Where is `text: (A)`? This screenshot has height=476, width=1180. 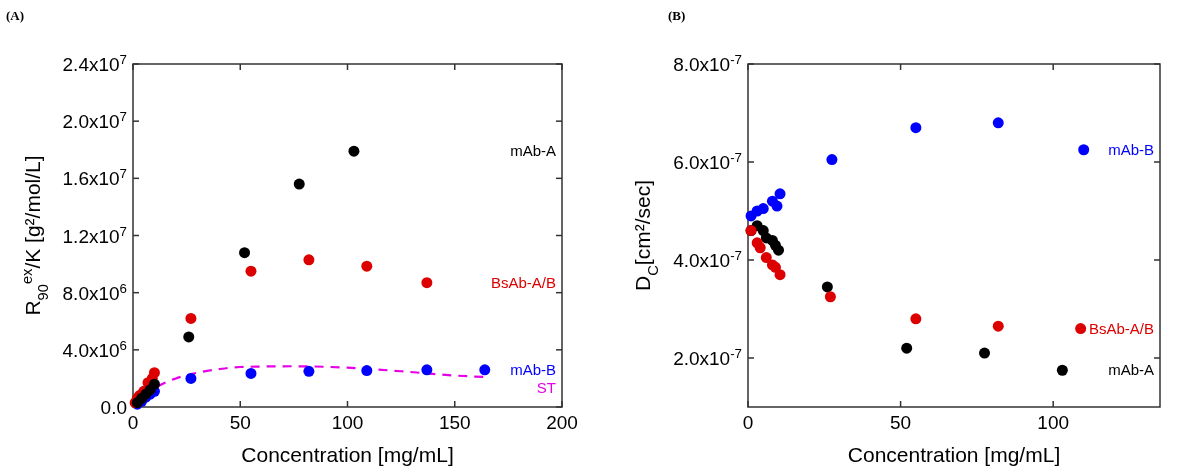
text: (A) is located at coordinates (15, 15).